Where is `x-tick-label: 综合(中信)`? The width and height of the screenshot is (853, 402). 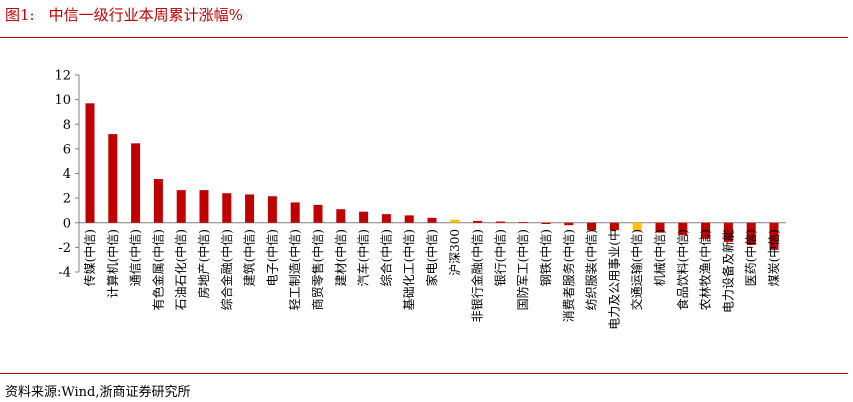 x-tick-label: 综合(中信) is located at coordinates (385, 257).